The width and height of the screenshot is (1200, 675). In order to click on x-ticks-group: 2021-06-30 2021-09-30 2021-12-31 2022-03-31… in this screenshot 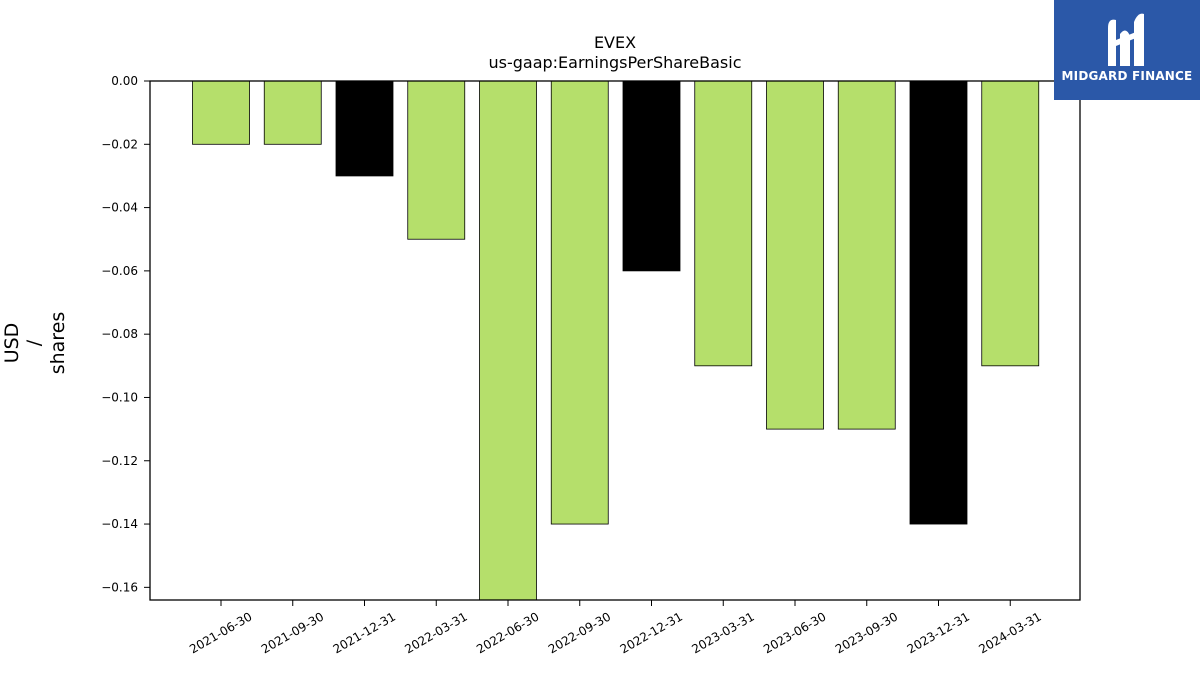, I will do `click(615, 628)`.